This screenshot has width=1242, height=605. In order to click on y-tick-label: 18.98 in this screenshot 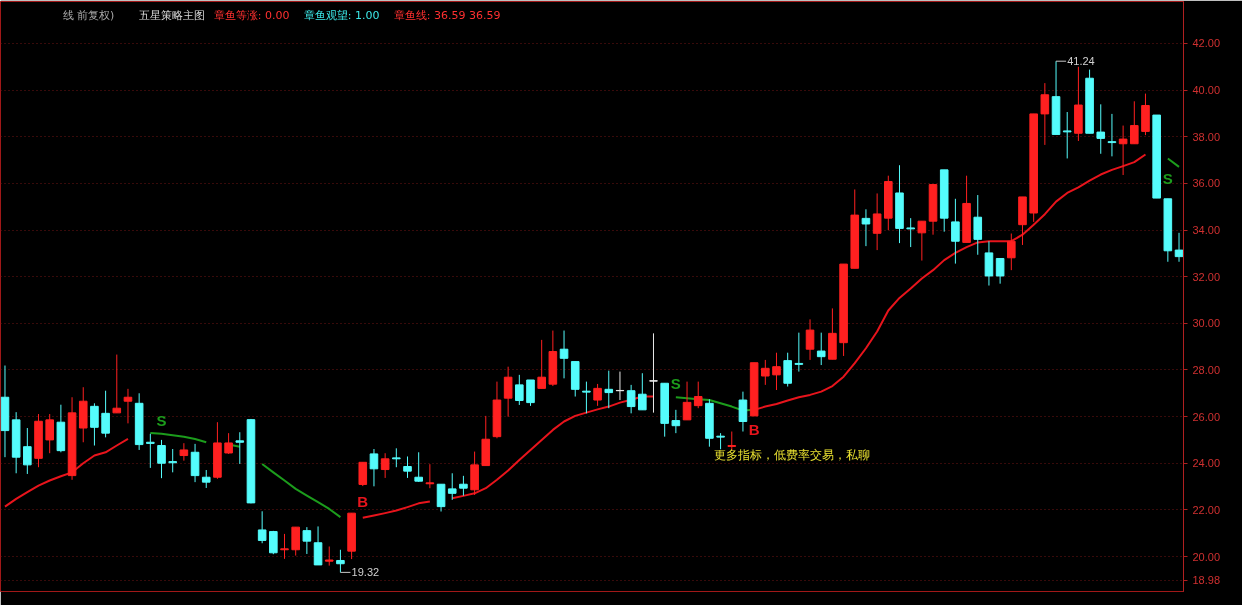, I will do `click(1206, 580)`.